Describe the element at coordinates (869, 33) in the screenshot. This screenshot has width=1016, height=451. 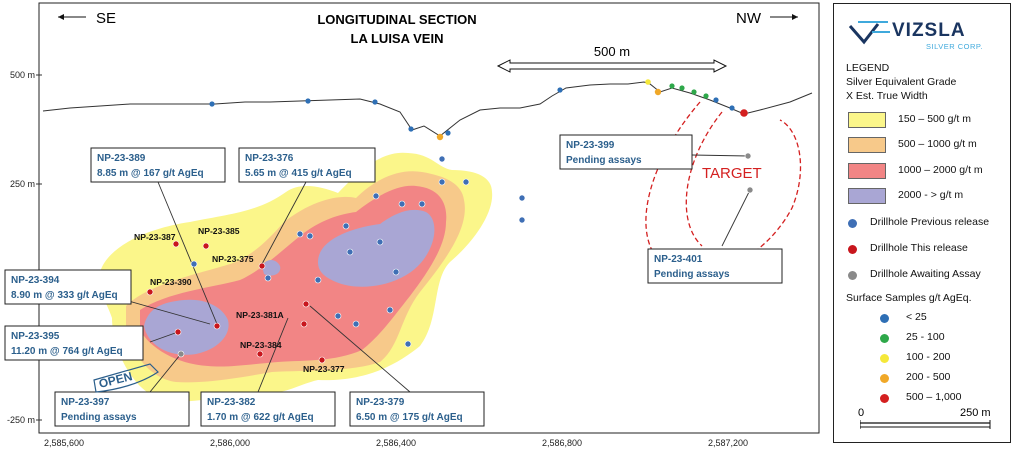
I see `vizsla-logo-mark` at that location.